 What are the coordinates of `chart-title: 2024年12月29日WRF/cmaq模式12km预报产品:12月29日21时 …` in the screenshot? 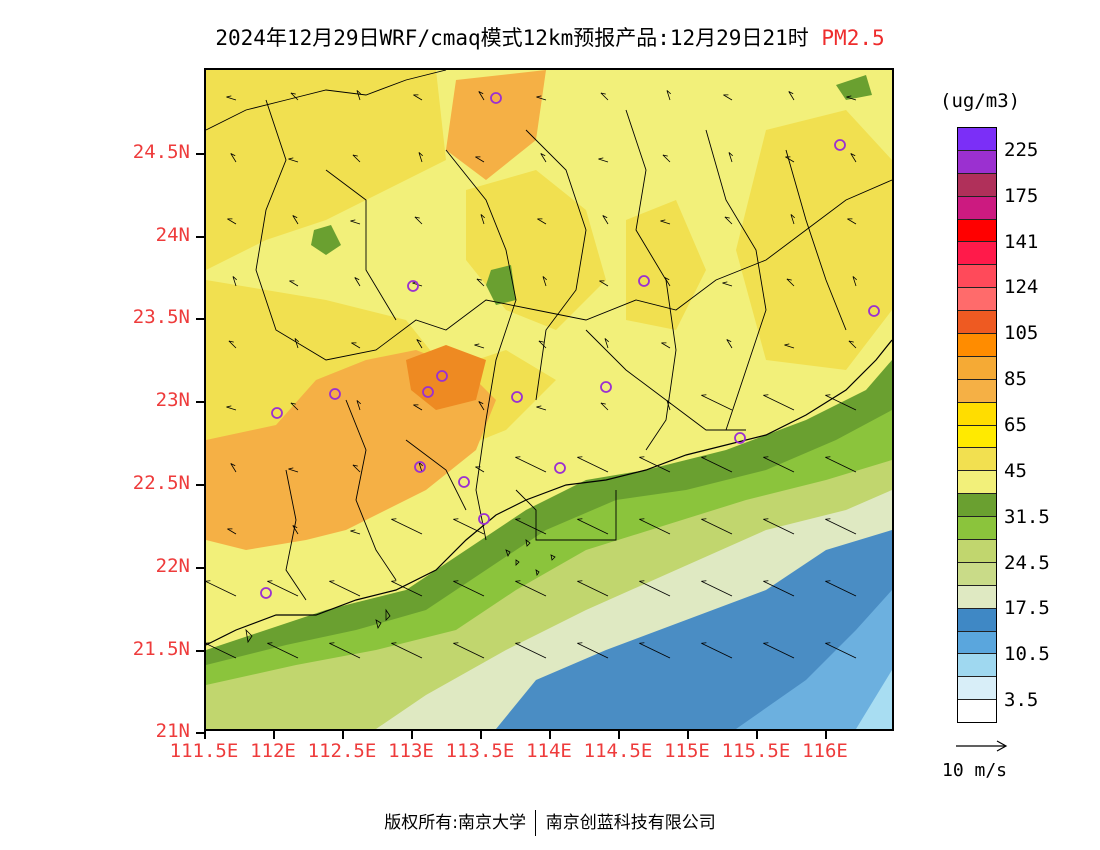 It's located at (550, 37).